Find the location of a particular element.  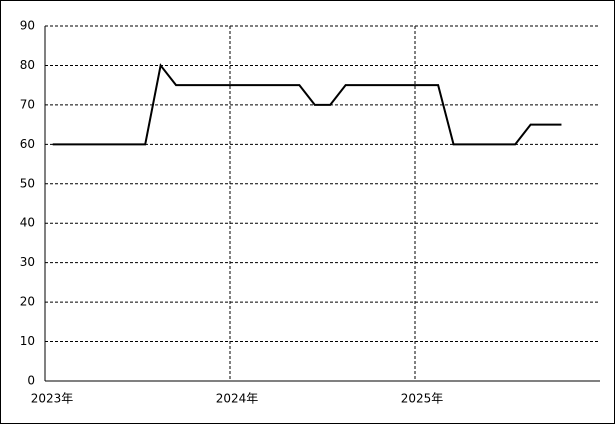

y-tick-label: 70 is located at coordinates (27, 104).